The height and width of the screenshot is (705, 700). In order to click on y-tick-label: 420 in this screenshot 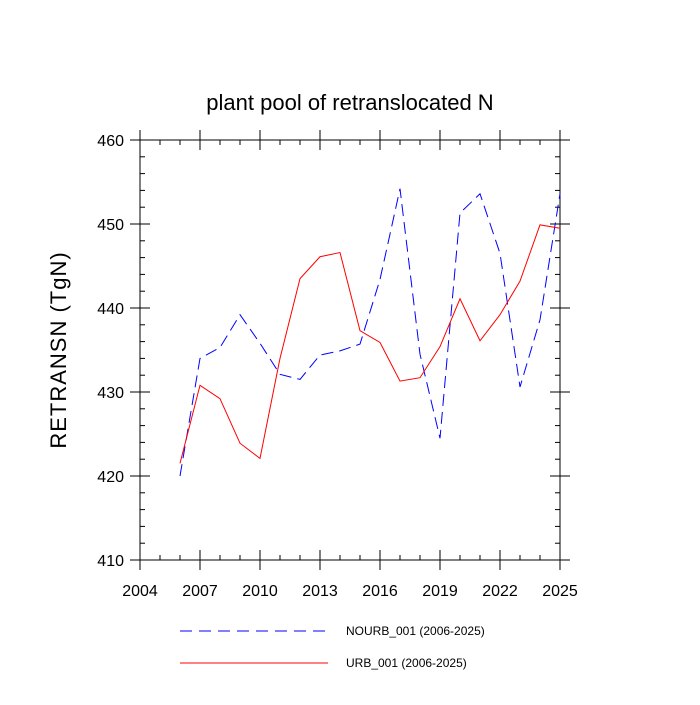, I will do `click(110, 477)`.